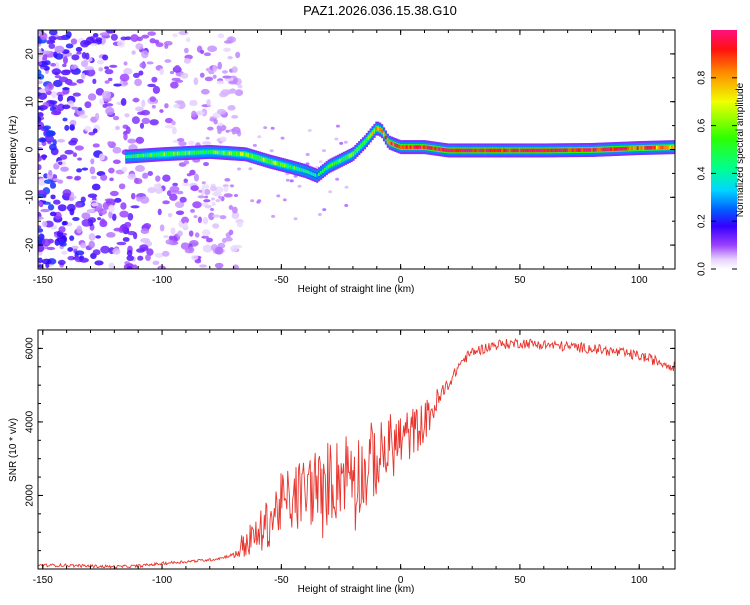 The image size is (750, 605). What do you see at coordinates (401, 580) in the screenshot?
I see `x-tick-label: 0` at bounding box center [401, 580].